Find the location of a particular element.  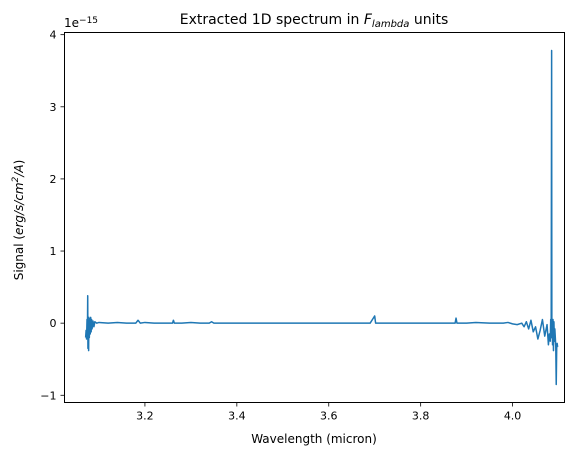

y-tick-label: 1 is located at coordinates (53, 251).